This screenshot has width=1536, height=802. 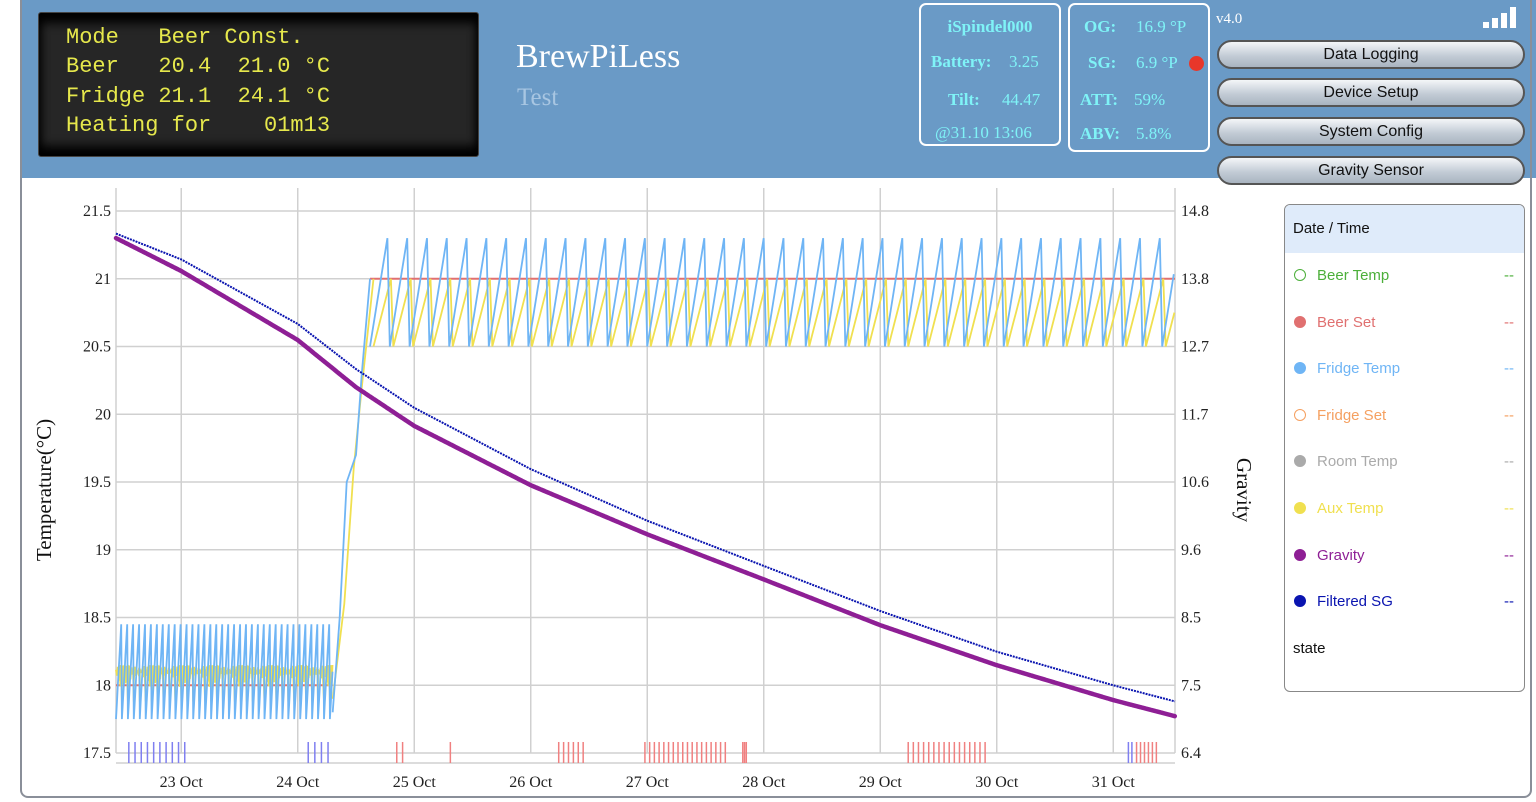 I want to click on device-setup-button: Device Setup, so click(x=1371, y=92).